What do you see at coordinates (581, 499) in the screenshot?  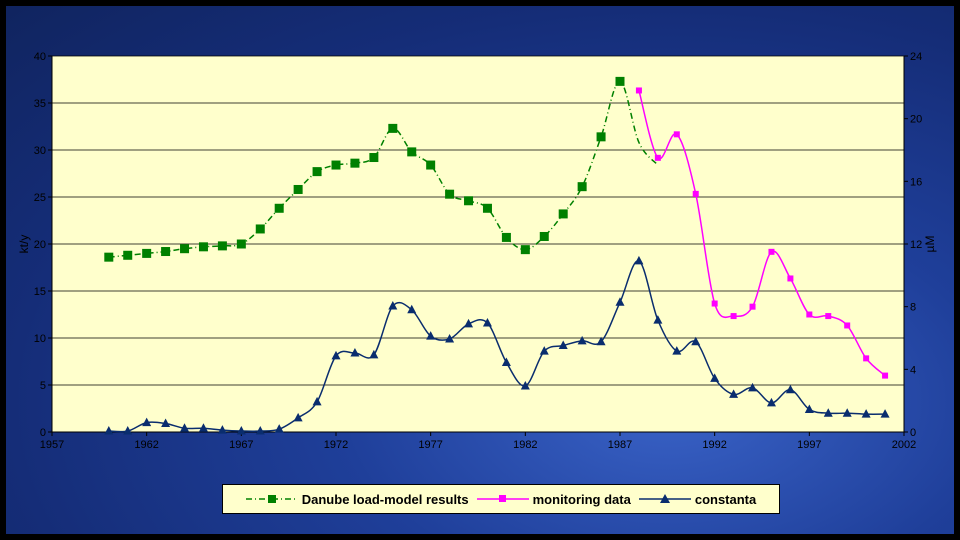 I see `legend-label-monitoring: monitoring data` at bounding box center [581, 499].